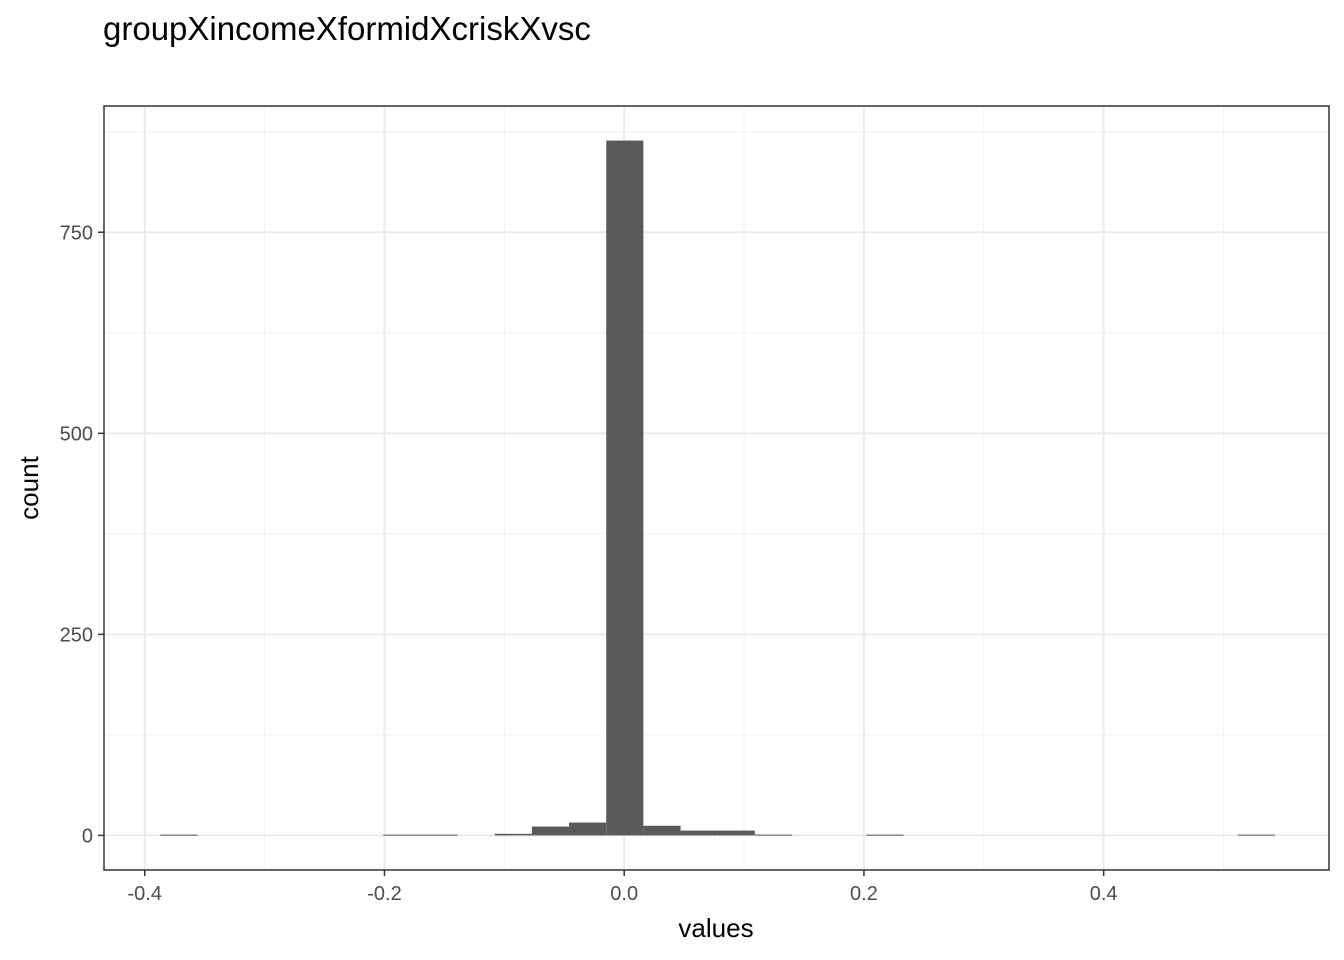 The image size is (1344, 960). I want to click on chart-title: groupXincomeXformidXcriskXvsc, so click(347, 28).